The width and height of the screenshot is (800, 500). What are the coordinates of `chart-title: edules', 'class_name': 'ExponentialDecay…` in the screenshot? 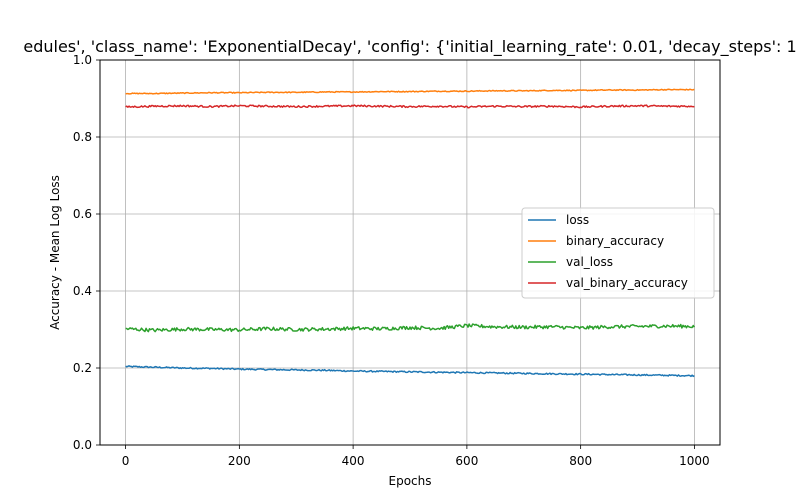 It's located at (409, 47).